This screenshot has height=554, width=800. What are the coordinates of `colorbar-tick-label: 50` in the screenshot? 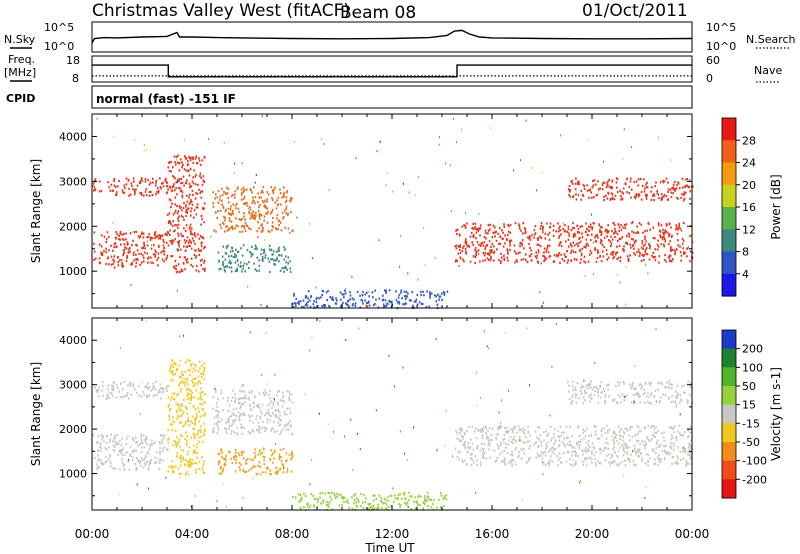 It's located at (749, 386).